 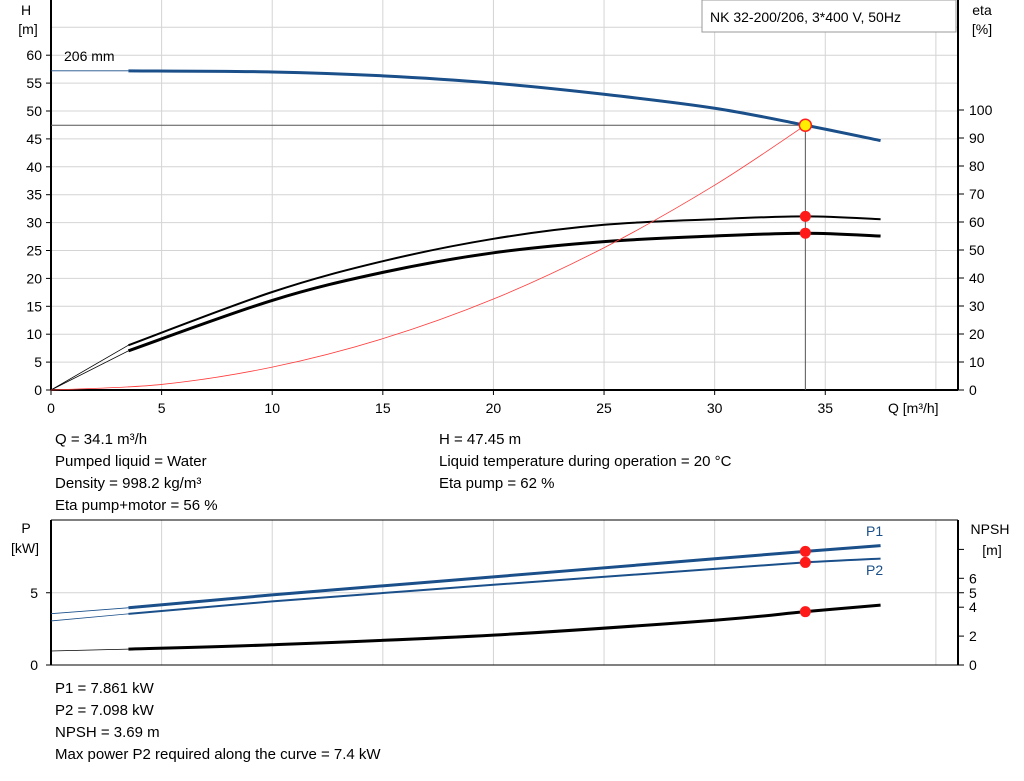 I want to click on y-axis-label-right-unit: [%], so click(x=982, y=29).